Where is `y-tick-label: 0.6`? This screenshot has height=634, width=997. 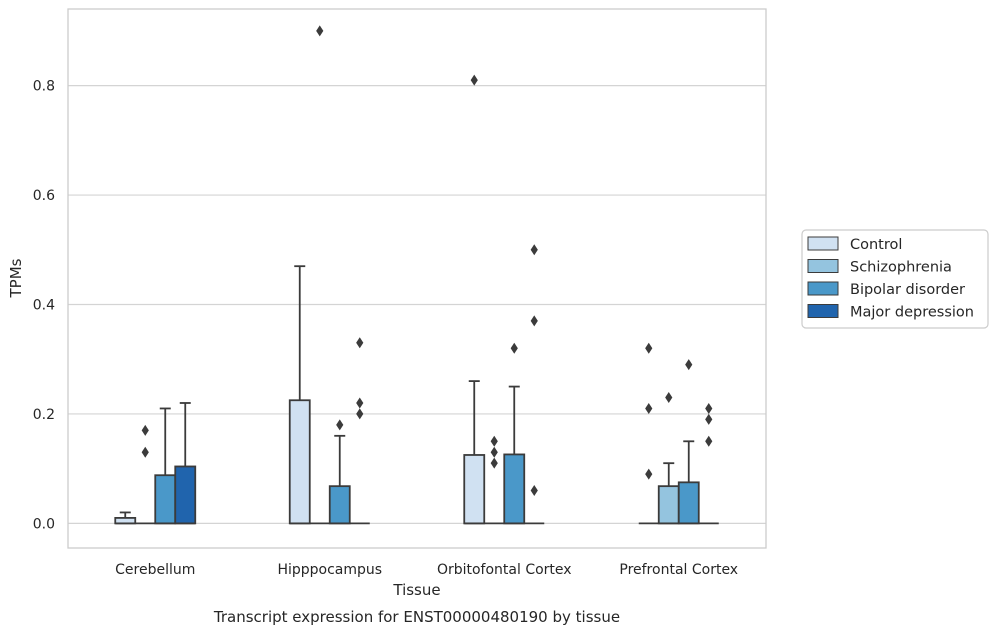
y-tick-label: 0.6 is located at coordinates (44, 196).